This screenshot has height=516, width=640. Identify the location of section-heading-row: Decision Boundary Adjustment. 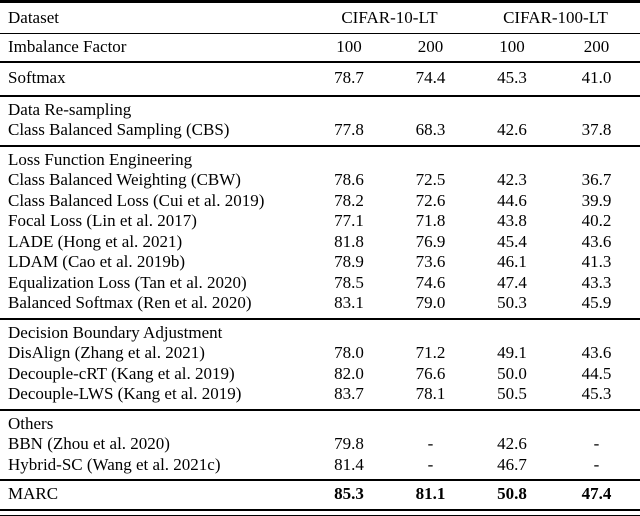
(320, 331).